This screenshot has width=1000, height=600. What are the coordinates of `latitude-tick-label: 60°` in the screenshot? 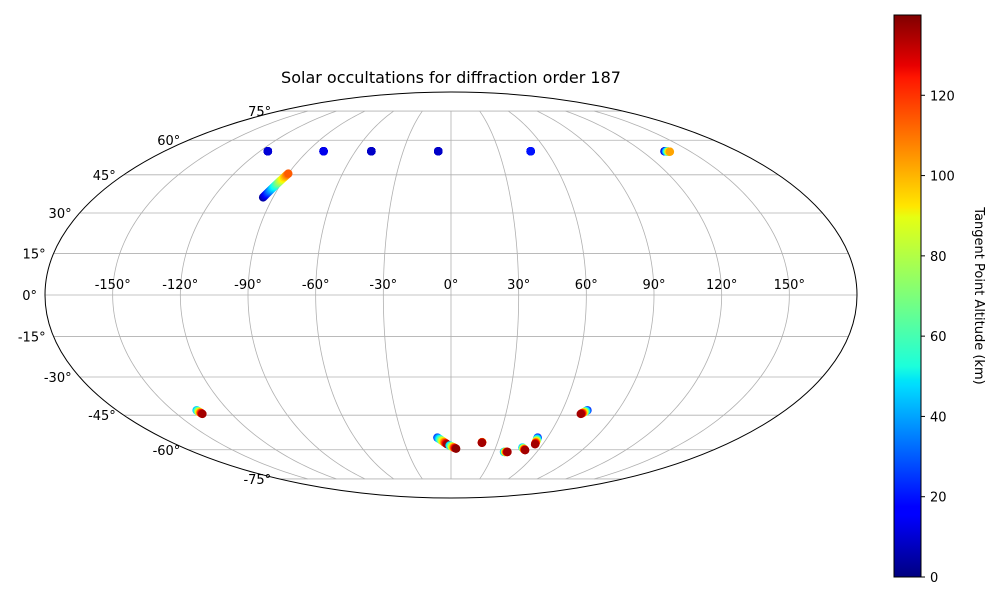 It's located at (168, 141).